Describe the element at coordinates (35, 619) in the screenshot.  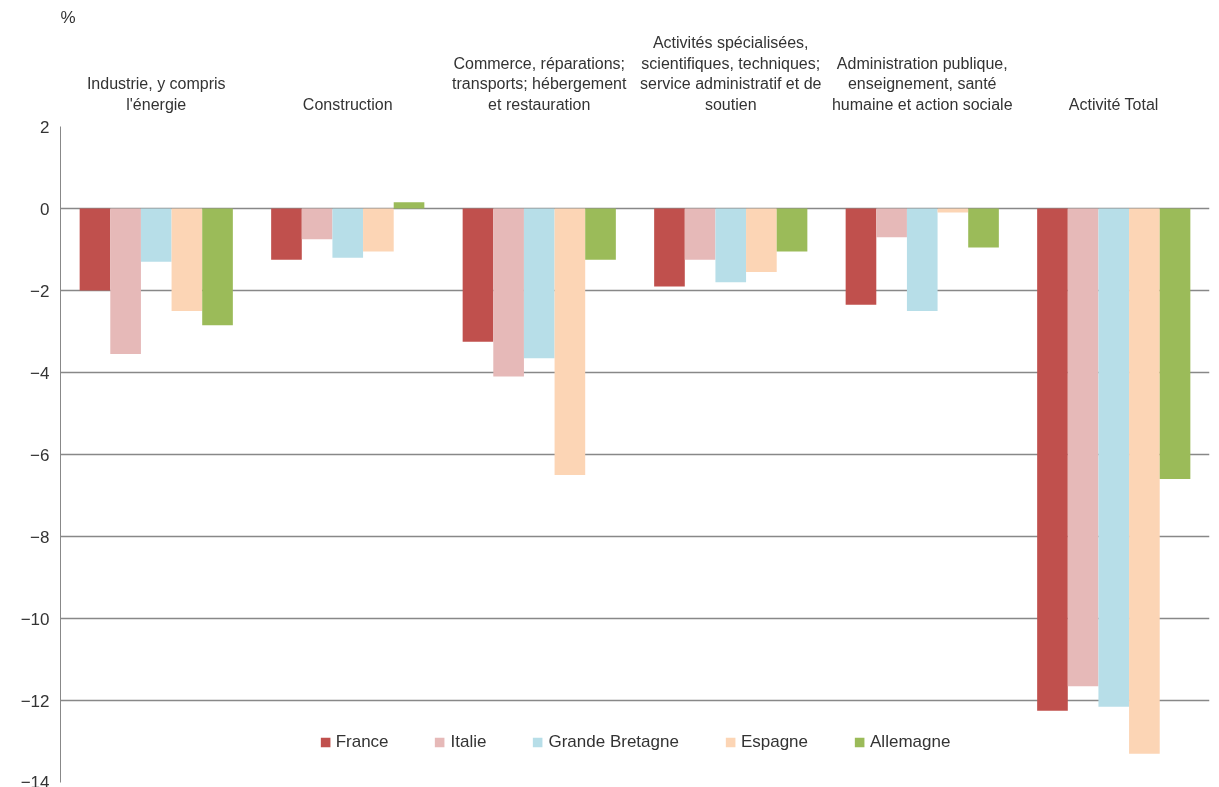
I see `y-tick-label: −10` at that location.